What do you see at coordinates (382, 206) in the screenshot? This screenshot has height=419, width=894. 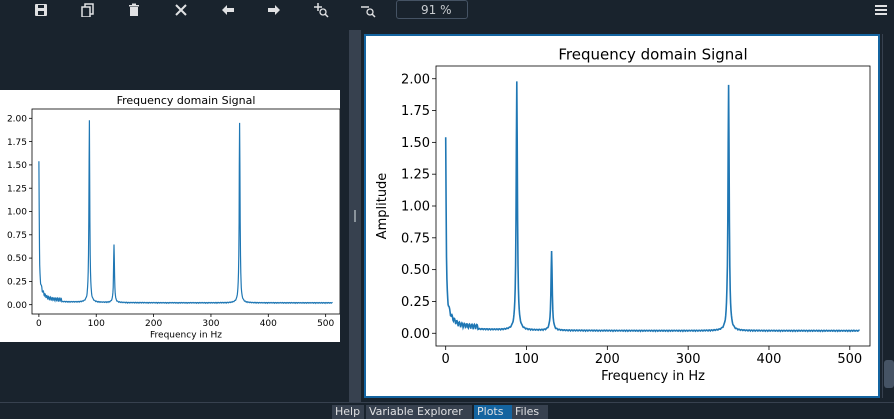 I see `y-axis-label: Amplitude` at bounding box center [382, 206].